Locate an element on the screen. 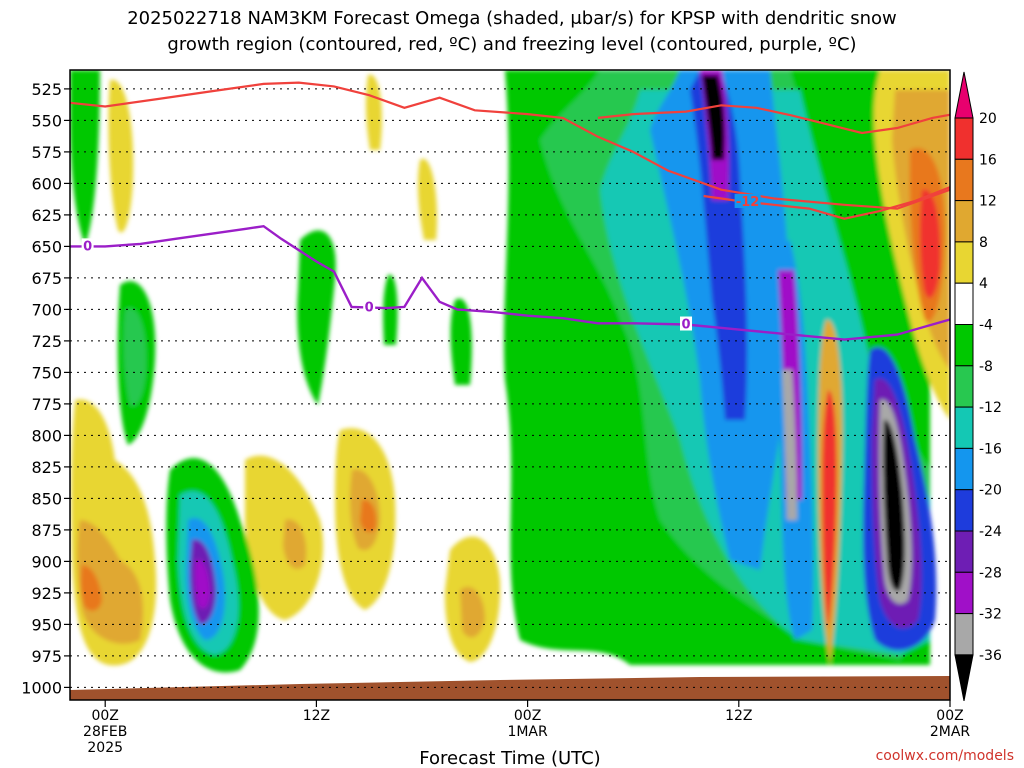 Image resolution: width=1024 pixels, height=768 pixels. colorbar-label: -20 is located at coordinates (990, 491).